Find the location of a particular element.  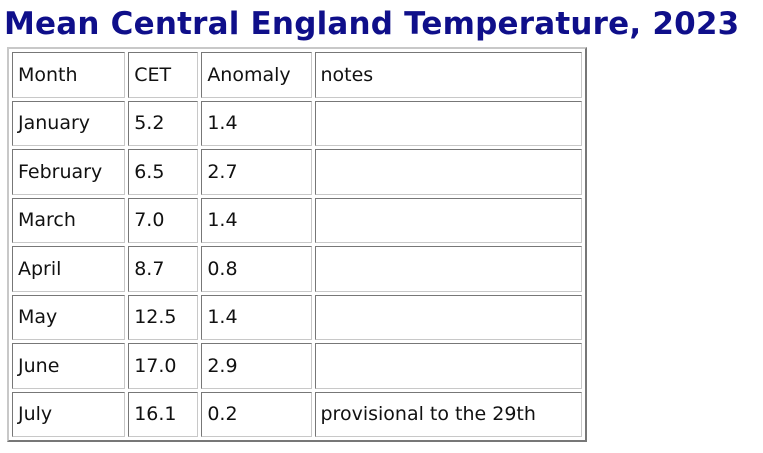

table-cell: 8.7 is located at coordinates (163, 269).